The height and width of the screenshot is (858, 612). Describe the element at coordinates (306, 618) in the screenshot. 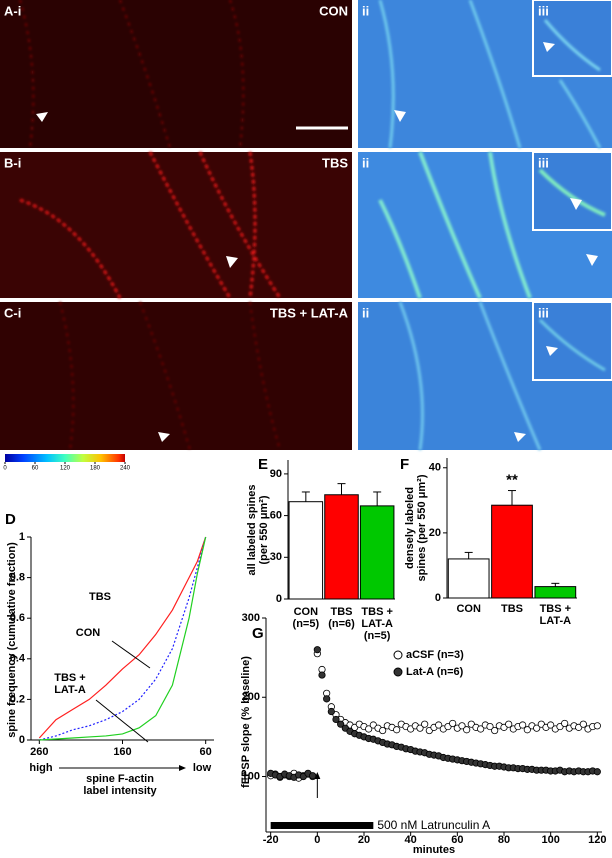

I see `x-tick-label: CON (n=5)` at that location.